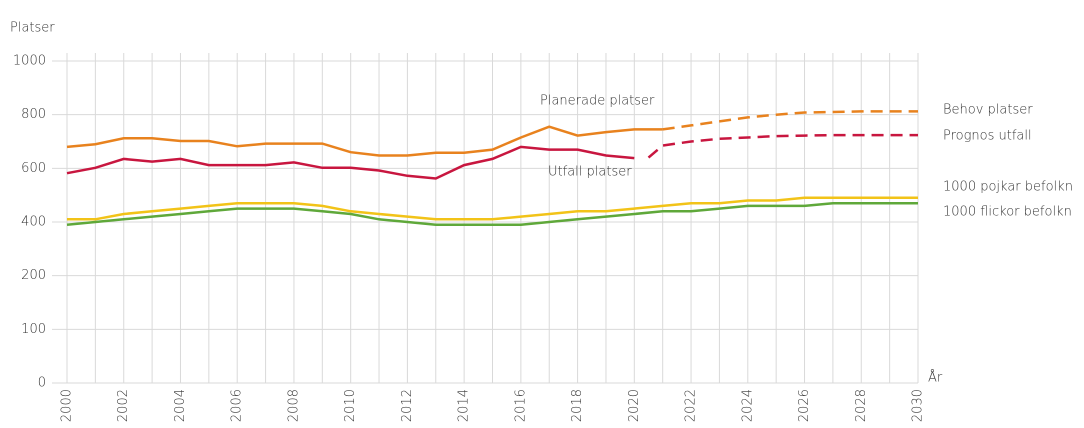 This screenshot has width=1084, height=428. What do you see at coordinates (180, 405) in the screenshot?
I see `x-tick-label: 2004` at bounding box center [180, 405].